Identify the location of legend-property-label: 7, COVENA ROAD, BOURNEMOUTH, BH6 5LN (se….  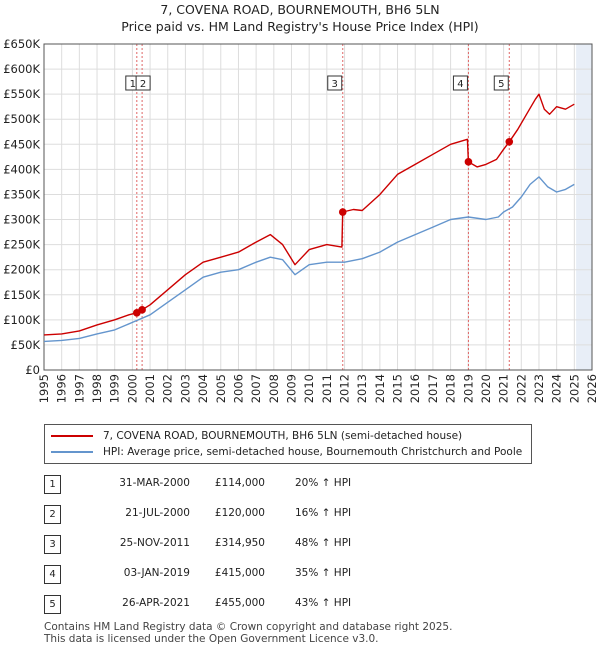
(283, 436).